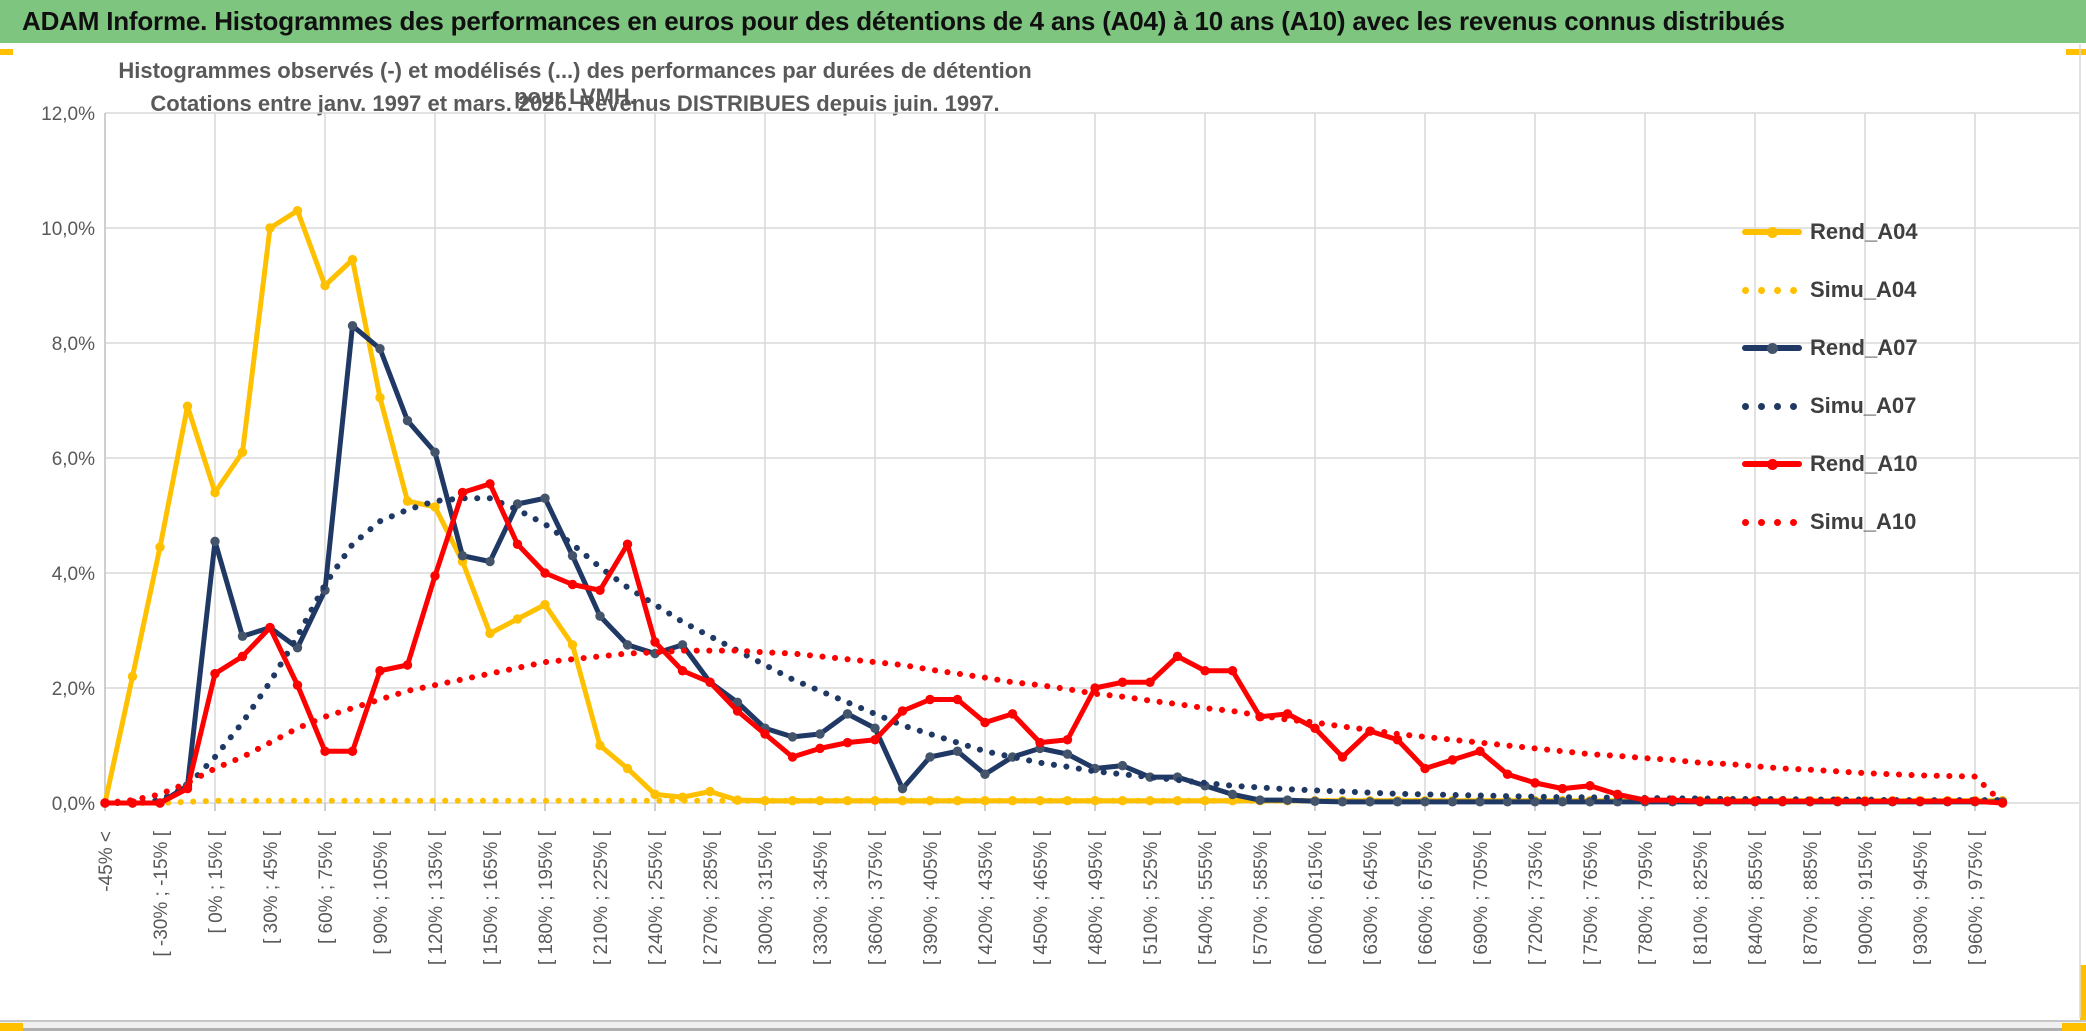 Image resolution: width=2086 pixels, height=1031 pixels. I want to click on x-tick-label: [ 510% ; 525% [, so click(1151, 897).